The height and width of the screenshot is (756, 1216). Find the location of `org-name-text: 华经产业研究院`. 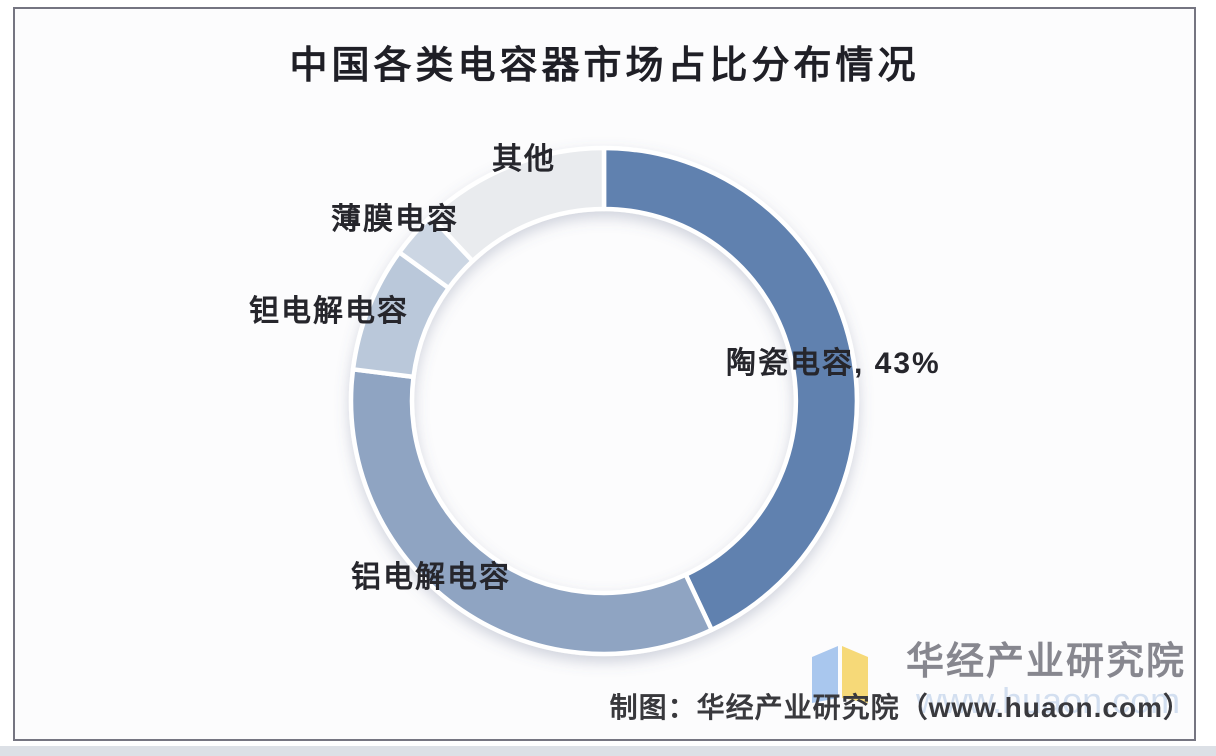

org-name-text: 华经产业研究院 is located at coordinates (1046, 662).